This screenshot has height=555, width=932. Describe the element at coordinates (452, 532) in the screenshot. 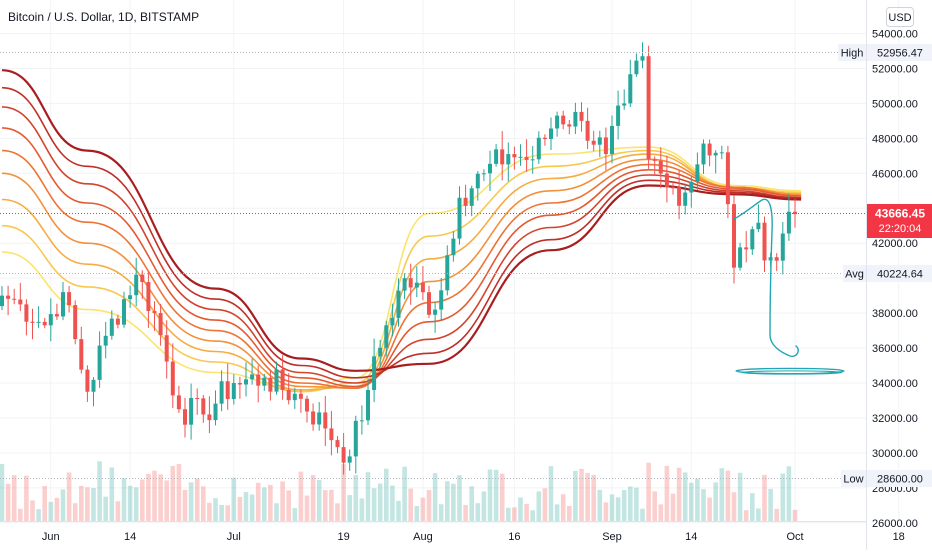

I see `time-axis: Jun 14 Jul 19 Aug 16 Sep 14 Oct 18` at that location.